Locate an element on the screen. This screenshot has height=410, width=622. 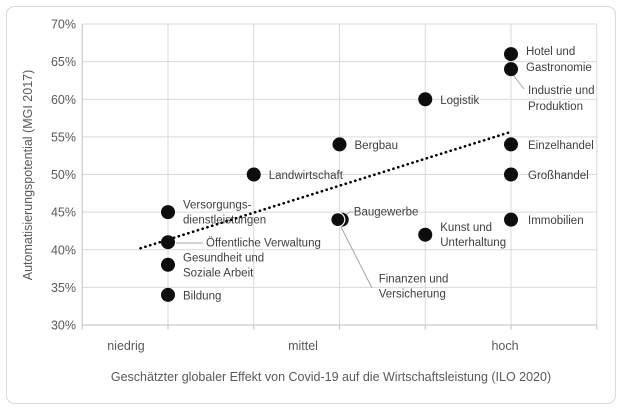
y-tick-label: 35% is located at coordinates (63, 288).